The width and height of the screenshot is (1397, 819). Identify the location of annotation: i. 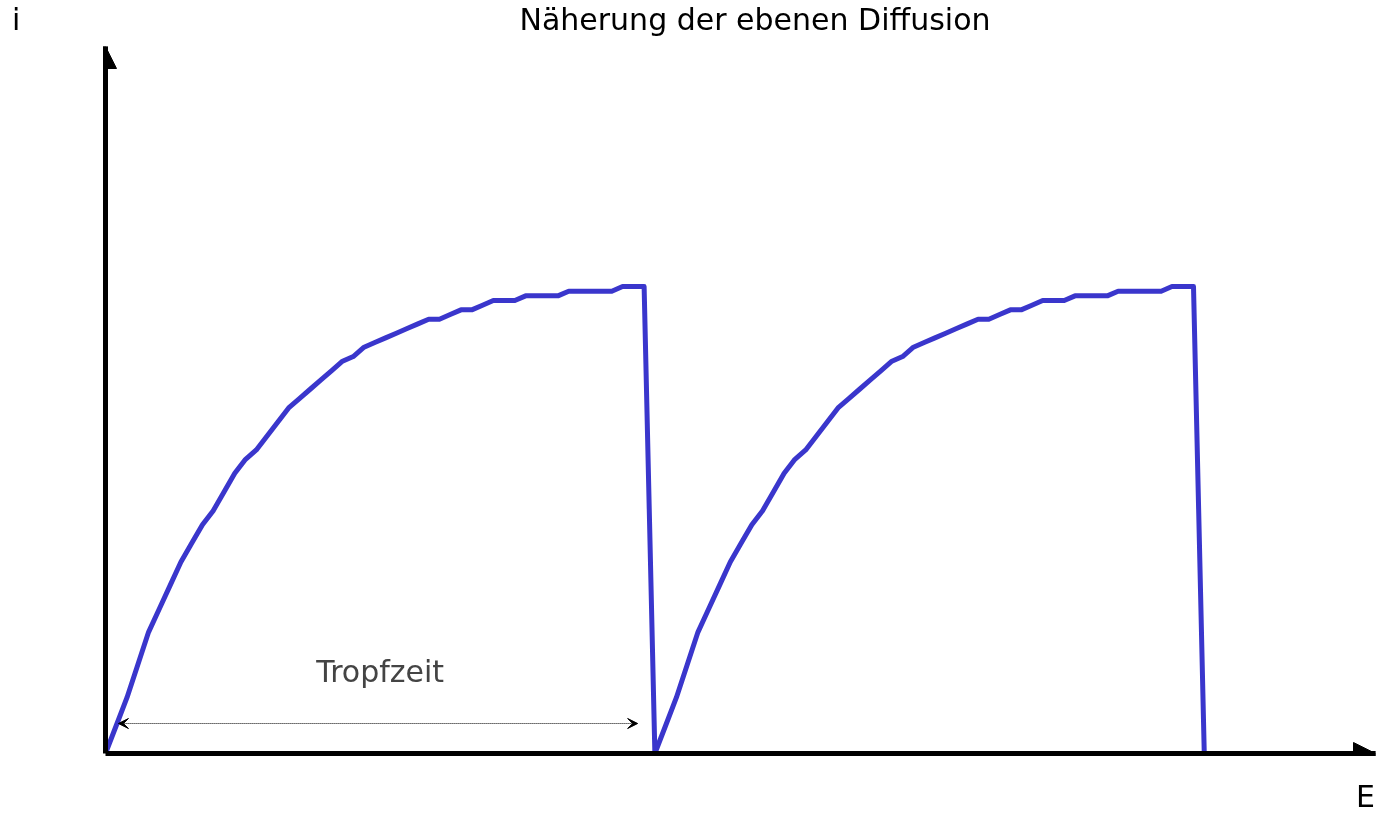
(16, 20).